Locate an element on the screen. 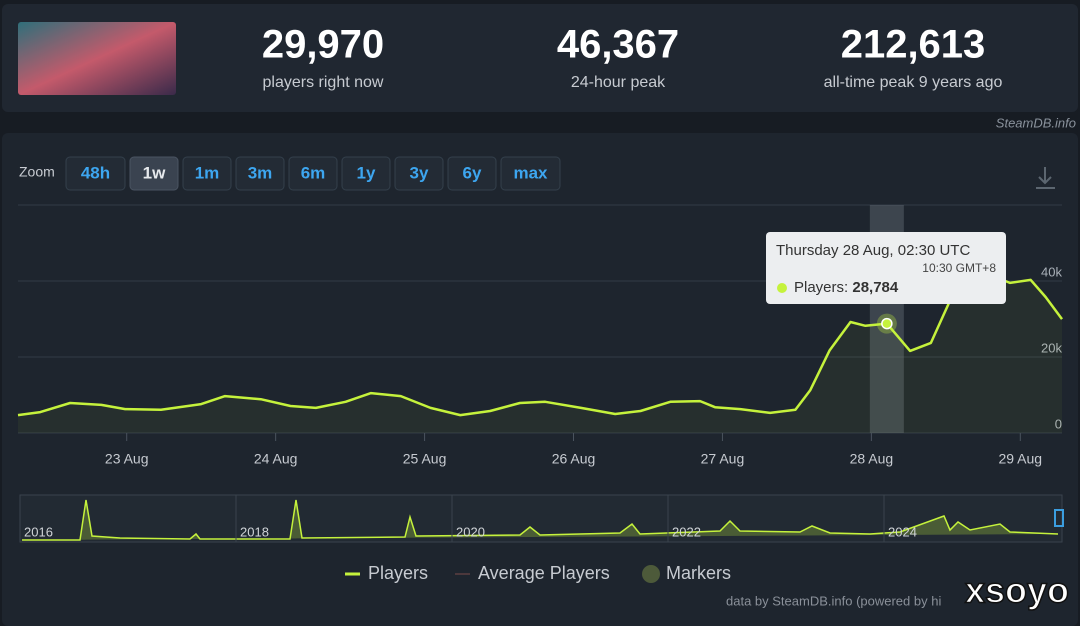  tooltip-label: Players: is located at coordinates (821, 287).